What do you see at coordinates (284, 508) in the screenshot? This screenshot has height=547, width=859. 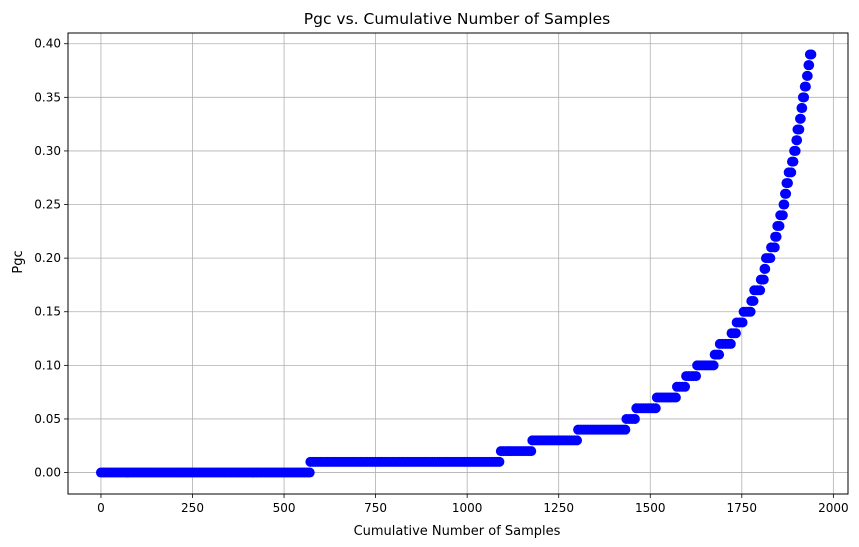 I see `x-tick-label: 500` at bounding box center [284, 508].